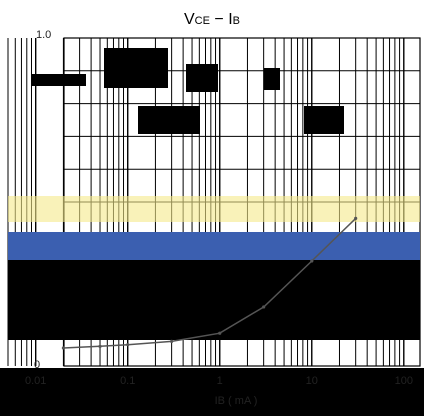 The height and width of the screenshot is (416, 424). Describe the element at coordinates (214, 246) in the screenshot. I see `blue-band` at that location.